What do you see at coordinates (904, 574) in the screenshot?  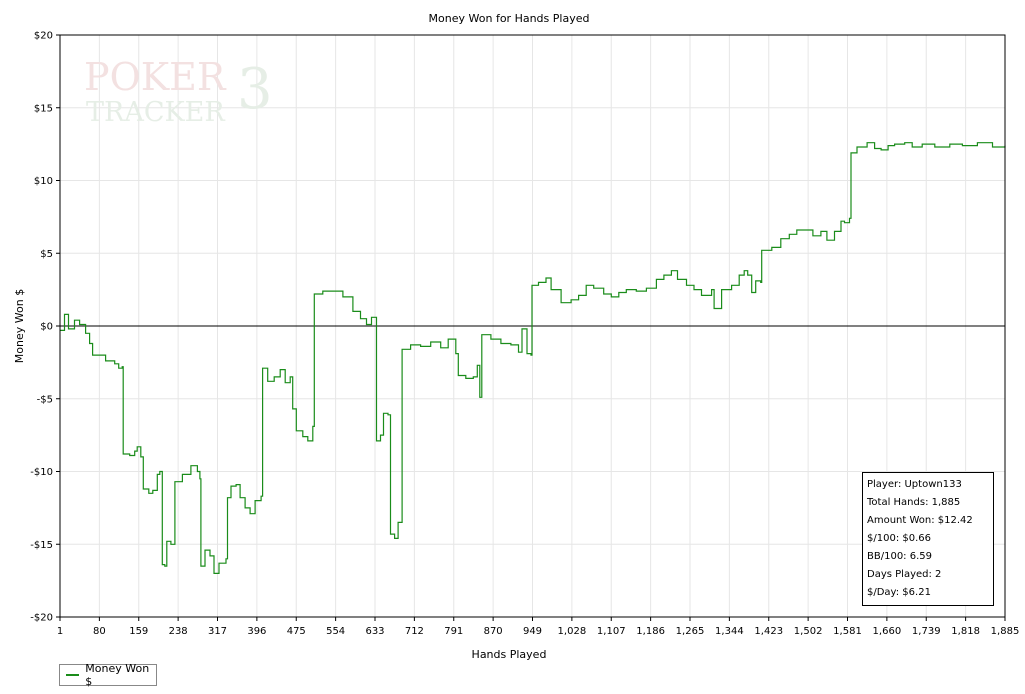 I see `stats-line: Days Played: 2` at bounding box center [904, 574].